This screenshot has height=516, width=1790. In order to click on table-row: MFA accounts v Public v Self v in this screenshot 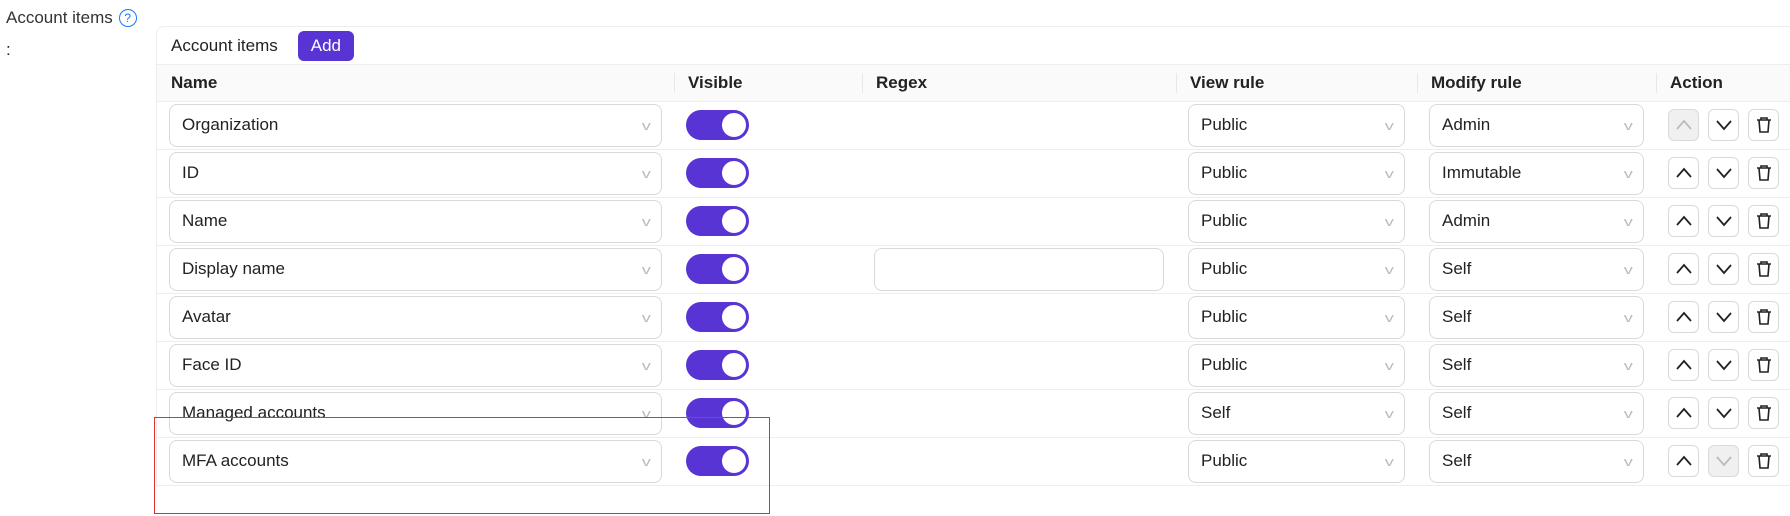, I will do `click(973, 461)`.